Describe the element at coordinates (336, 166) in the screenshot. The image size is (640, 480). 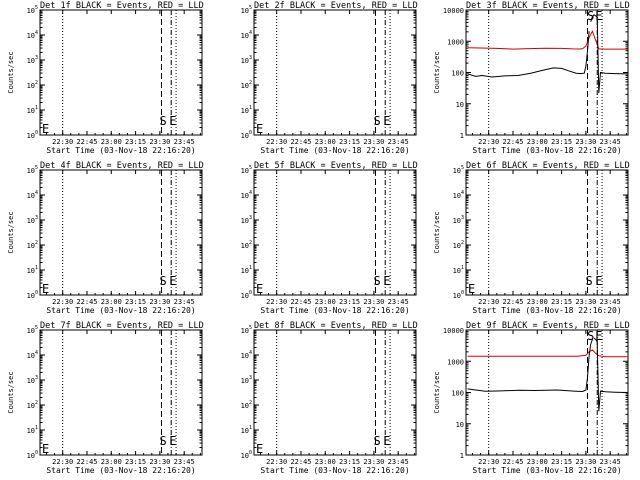
I see `panel-title: Det 5f BLACK = Events, RED = LLD` at that location.